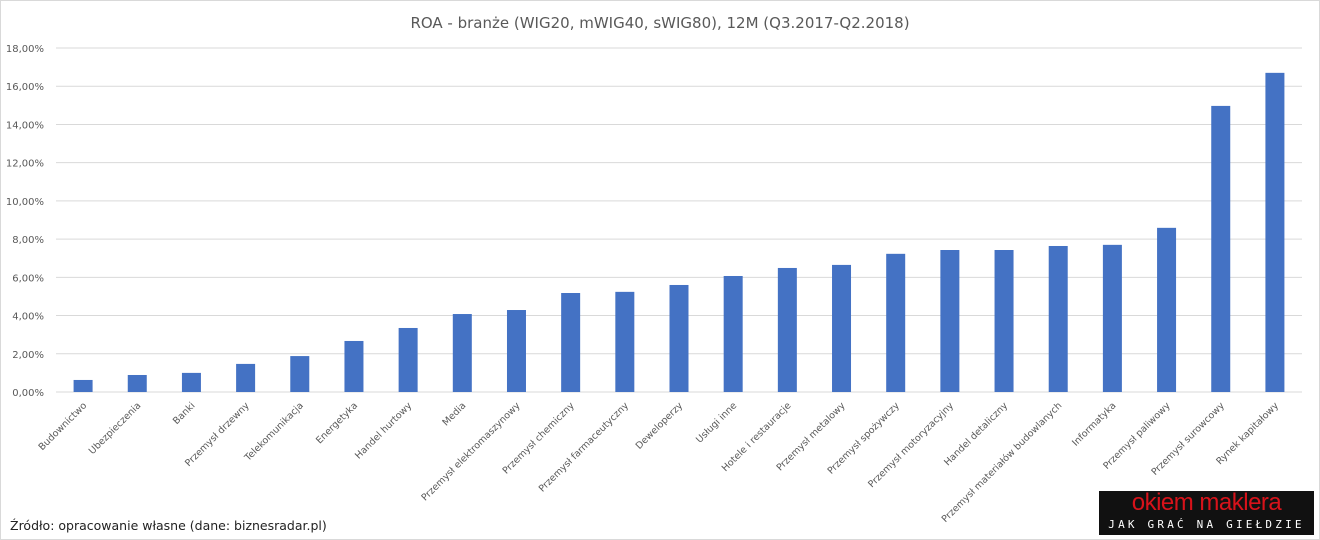 The height and width of the screenshot is (540, 1320). What do you see at coordinates (28, 240) in the screenshot?
I see `y-tick-label: 8,00%` at bounding box center [28, 240].